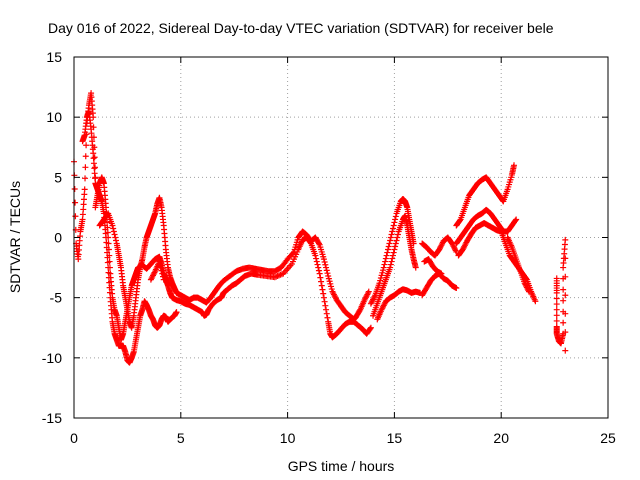  I want to click on series-track-l, so click(485, 195).